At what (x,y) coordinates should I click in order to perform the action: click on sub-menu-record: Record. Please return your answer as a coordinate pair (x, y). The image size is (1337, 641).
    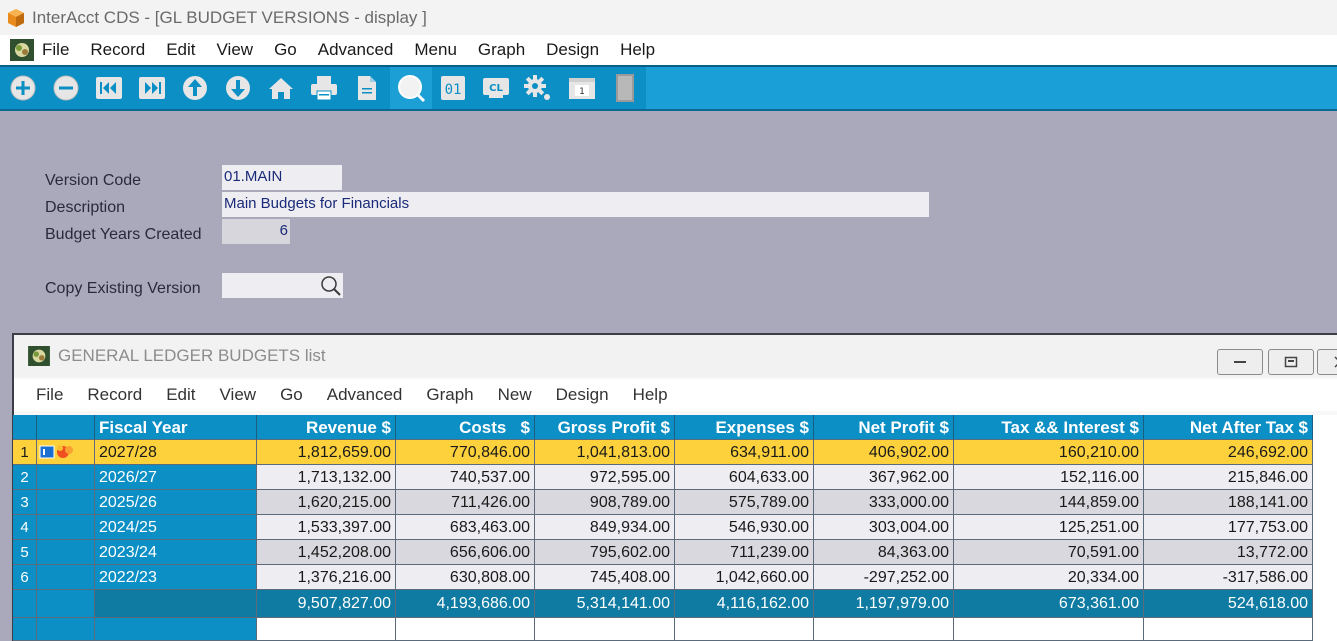
    Looking at the image, I should click on (115, 394).